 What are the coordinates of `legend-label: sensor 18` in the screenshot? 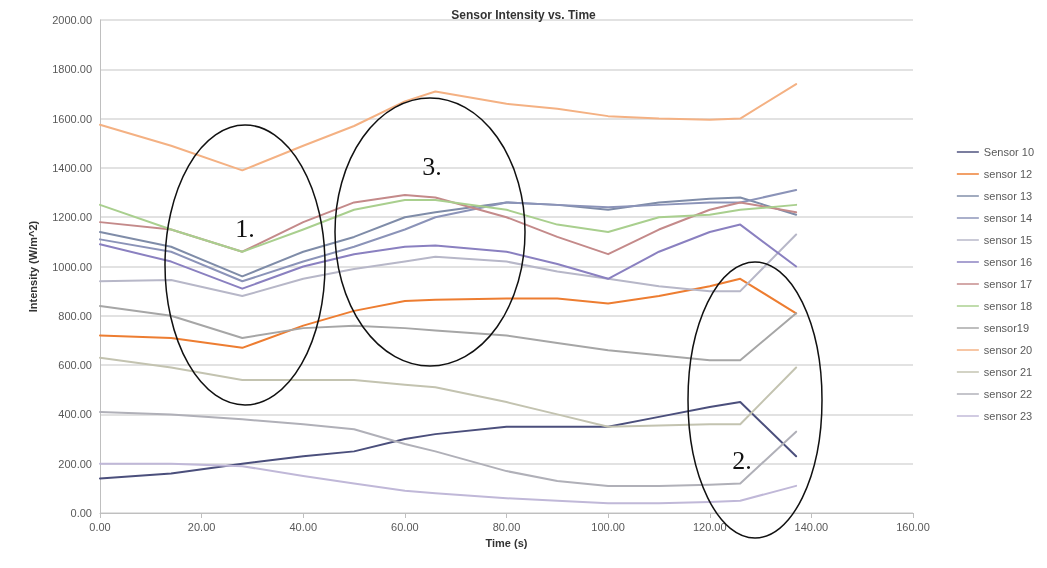 It's located at (1008, 306).